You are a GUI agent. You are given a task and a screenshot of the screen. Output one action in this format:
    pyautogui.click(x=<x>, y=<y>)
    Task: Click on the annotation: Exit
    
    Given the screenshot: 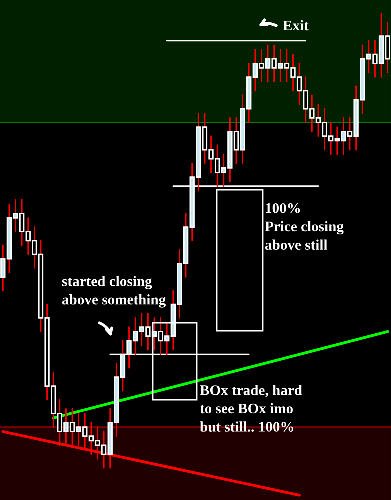 What is the action you would take?
    pyautogui.click(x=296, y=25)
    